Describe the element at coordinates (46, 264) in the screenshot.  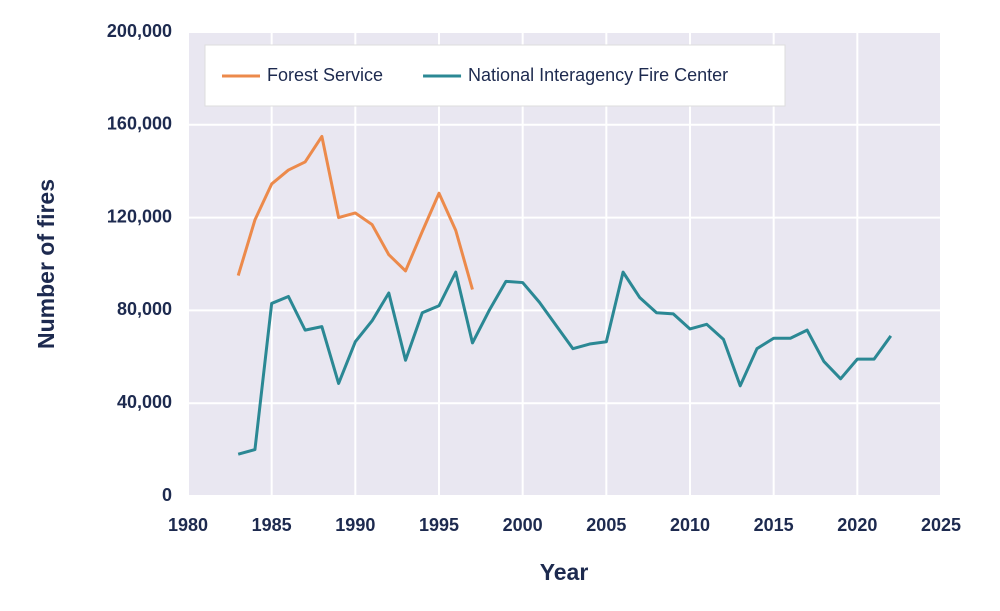
I see `y-axis-title: Number of fires` at that location.